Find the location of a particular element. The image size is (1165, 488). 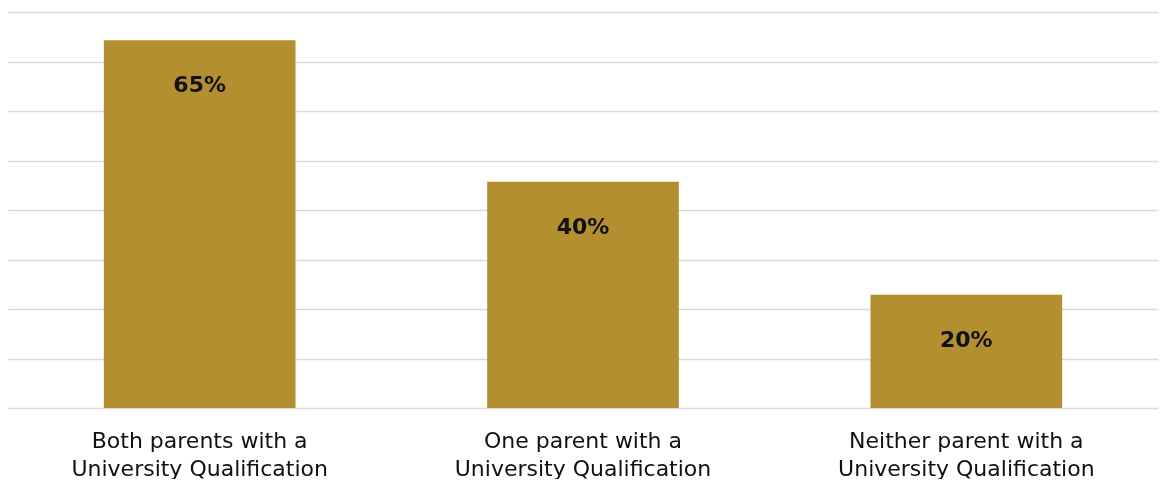

data-label: 65% is located at coordinates (199, 85).